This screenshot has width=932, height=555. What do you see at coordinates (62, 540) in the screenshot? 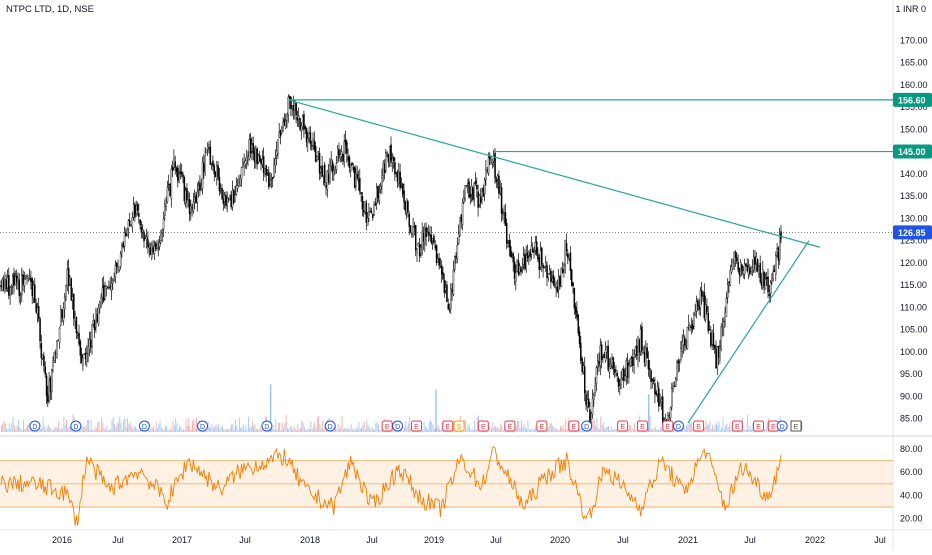
I see `time-axis-label: 2016` at bounding box center [62, 540].